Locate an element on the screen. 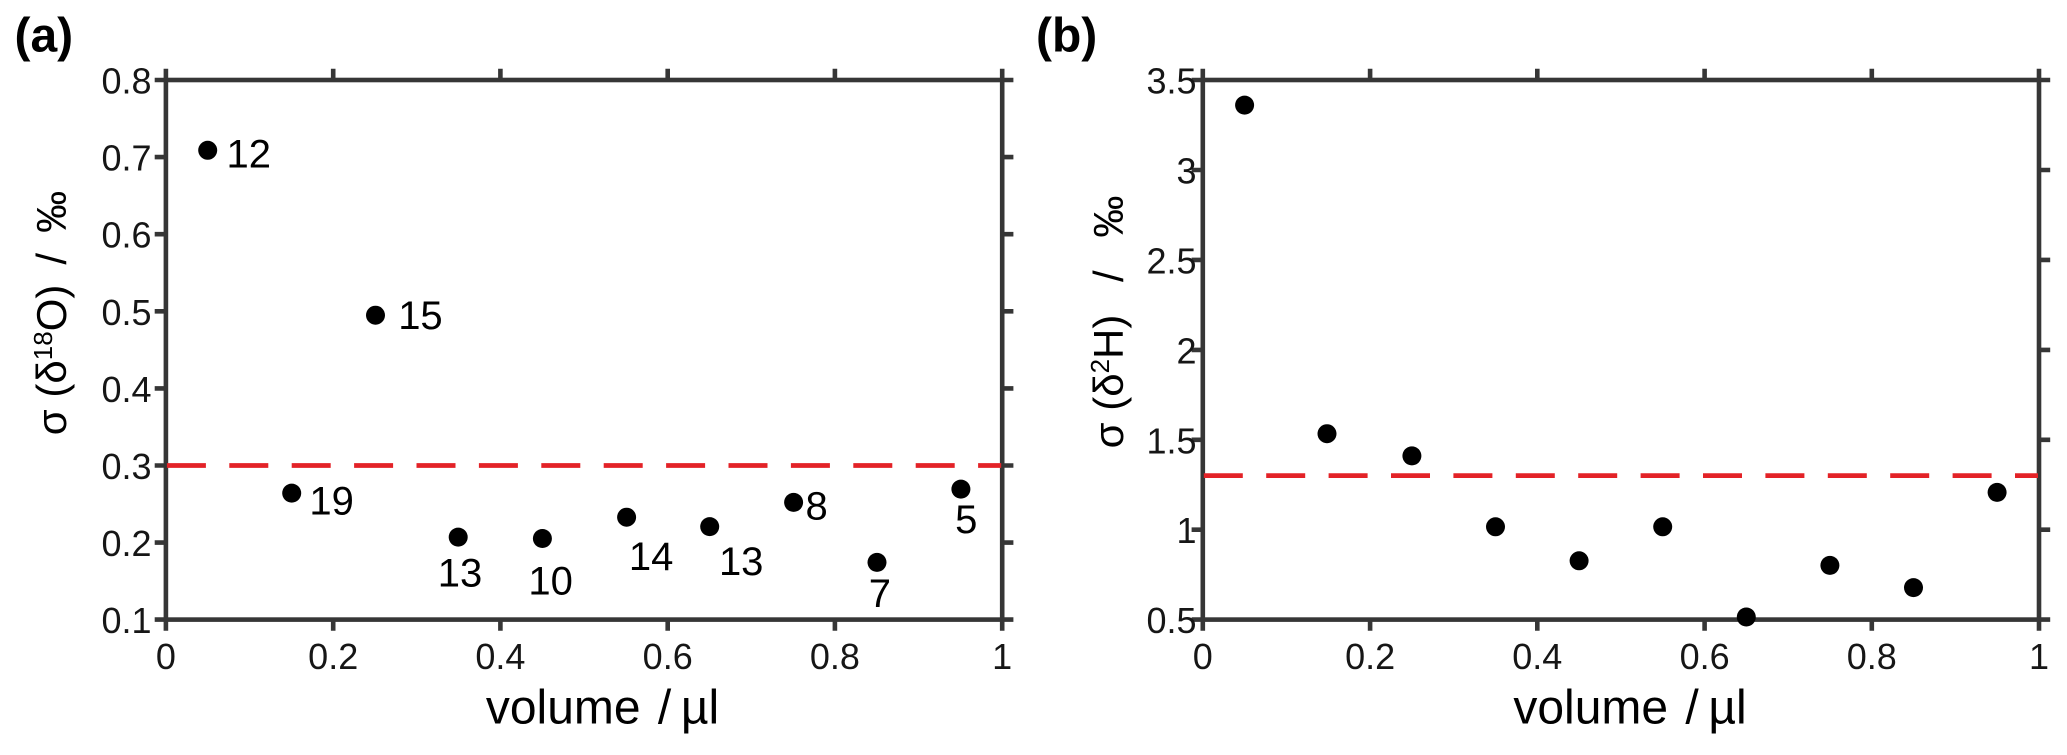  svg-text: 10 is located at coordinates (550, 582).